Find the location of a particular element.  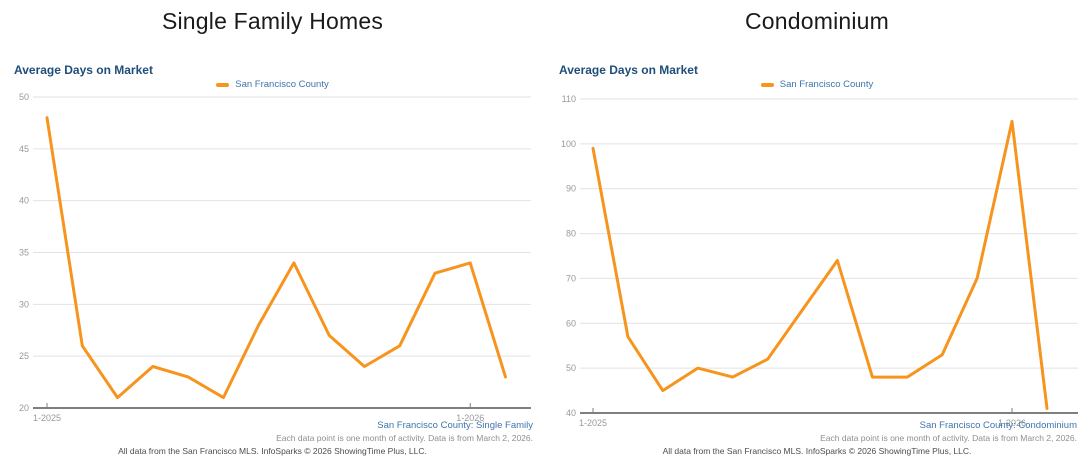

svg-text: 90 is located at coordinates (571, 189).